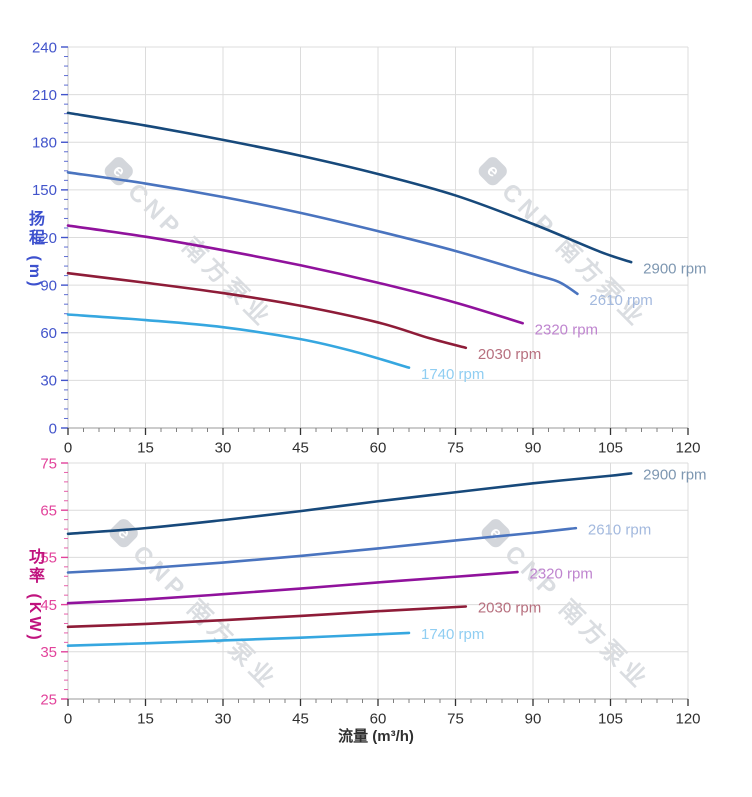  Describe the element at coordinates (34, 595) in the screenshot. I see `power-axis-title: 功率 (KW)` at that location.